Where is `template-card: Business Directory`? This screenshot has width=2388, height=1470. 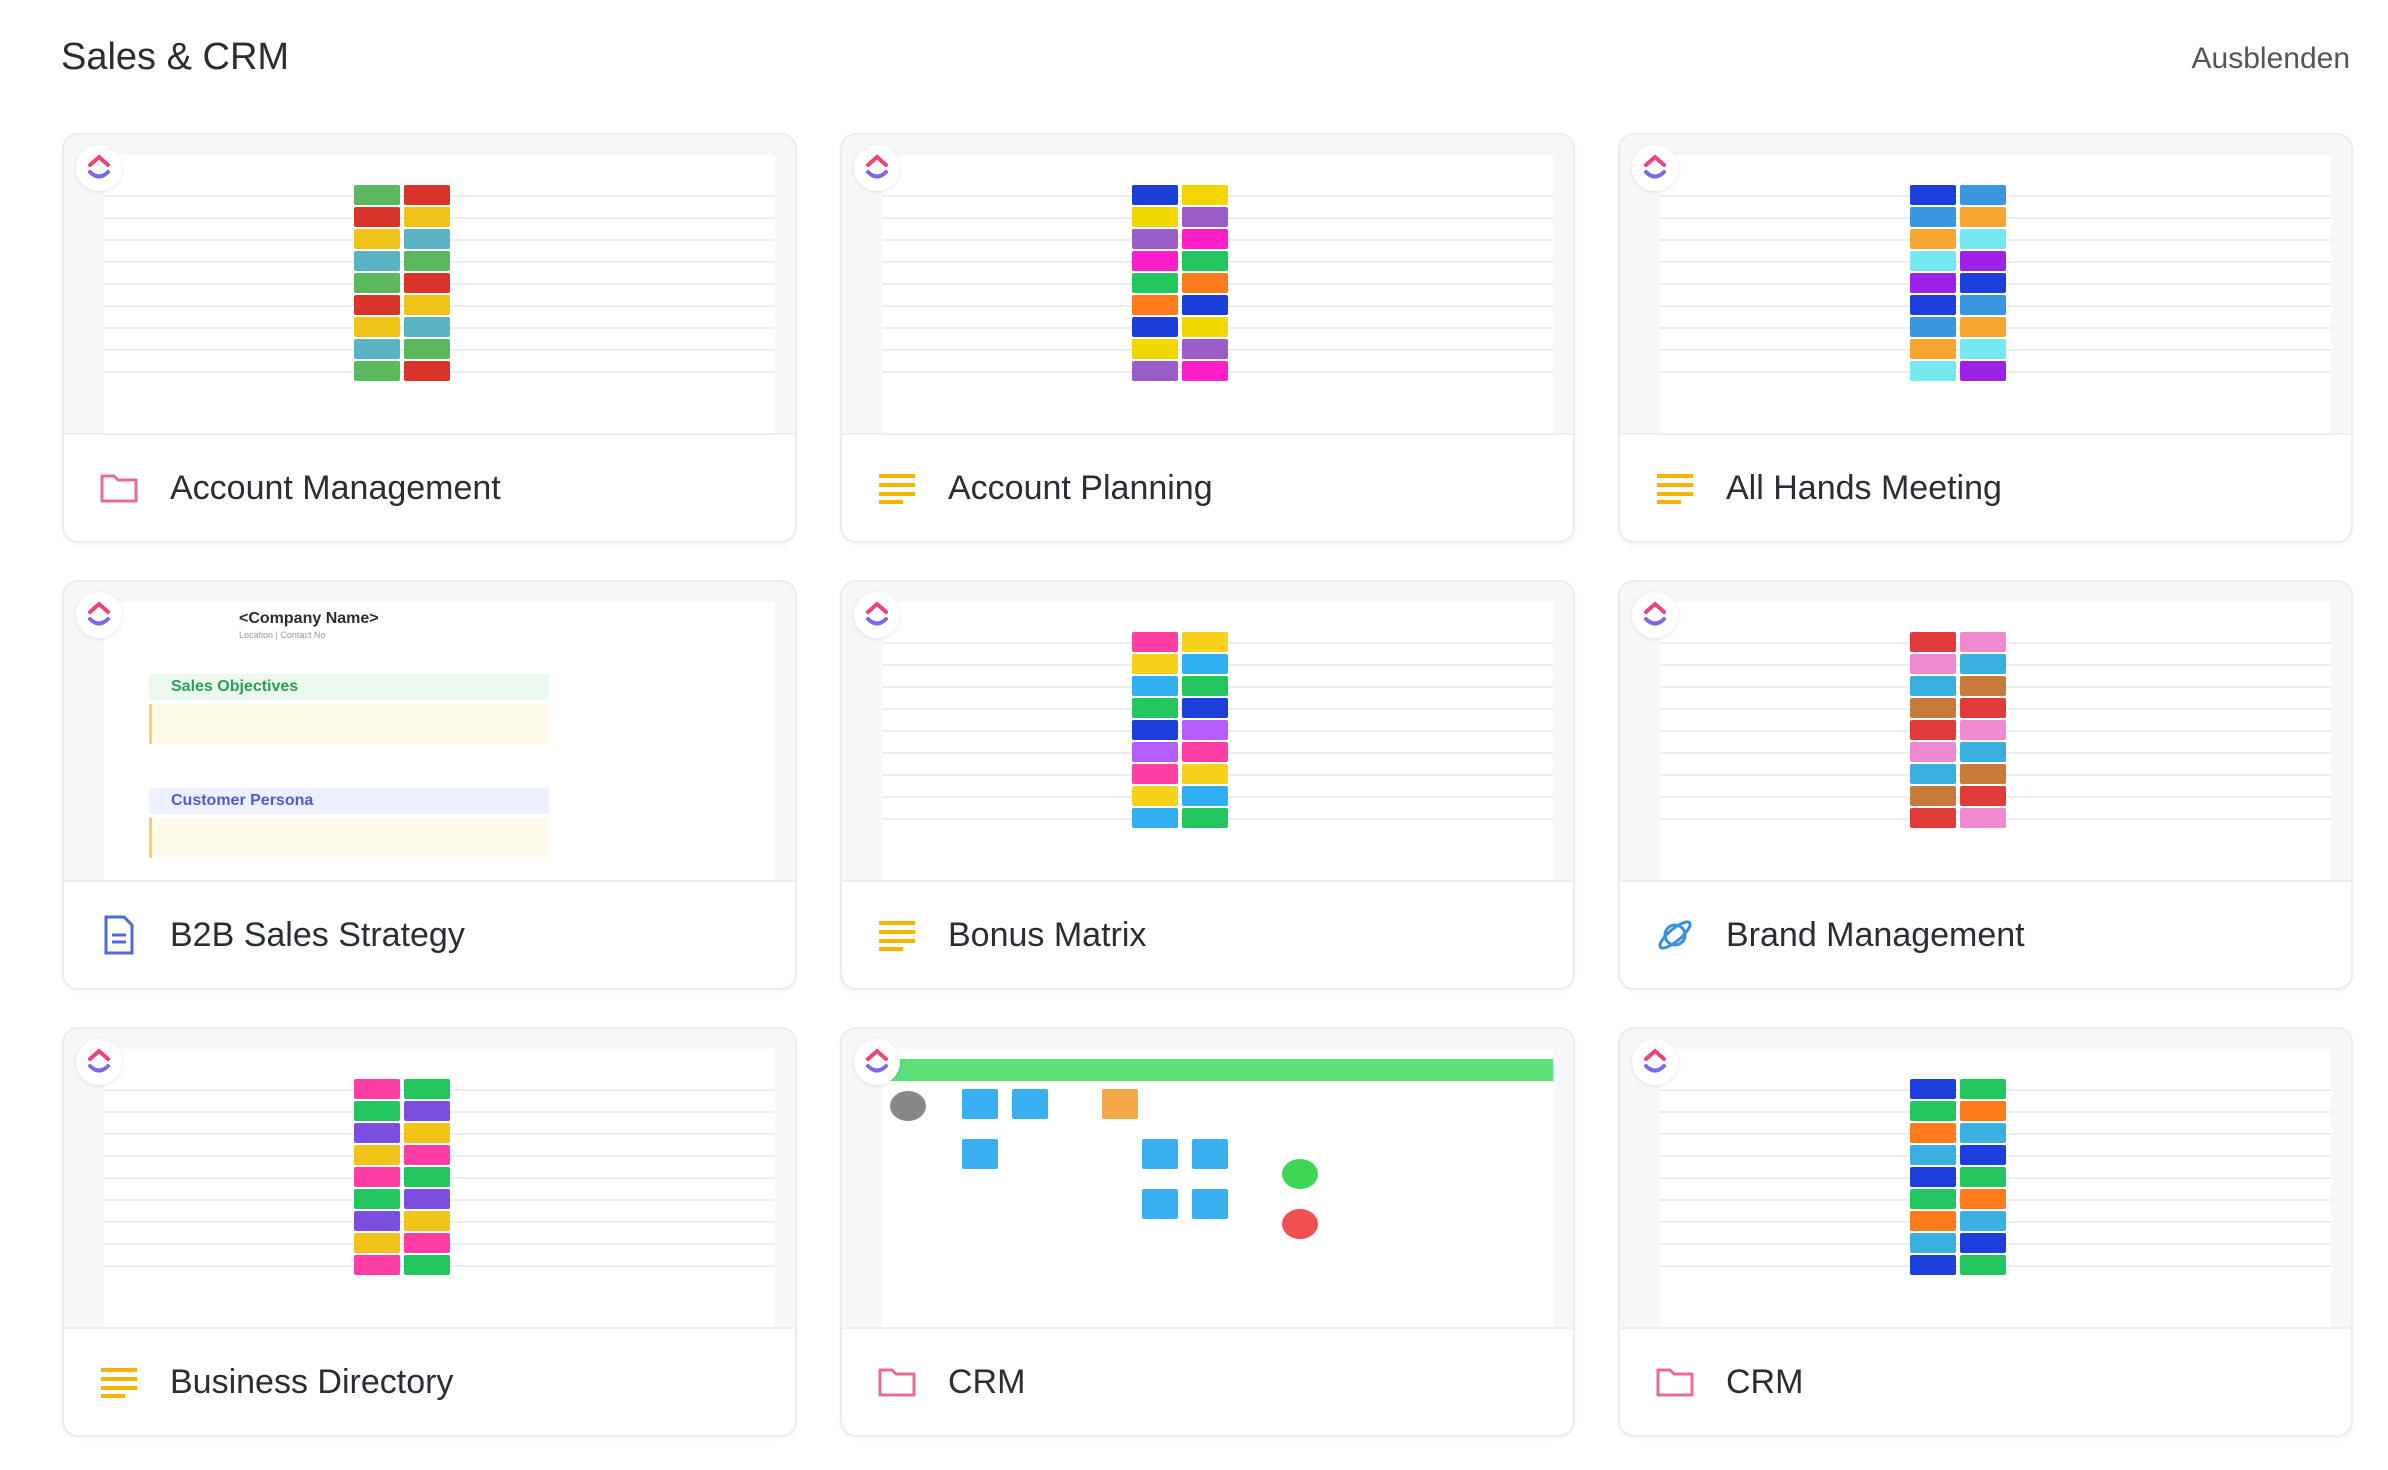
template-card: Business Directory is located at coordinates (429, 1232).